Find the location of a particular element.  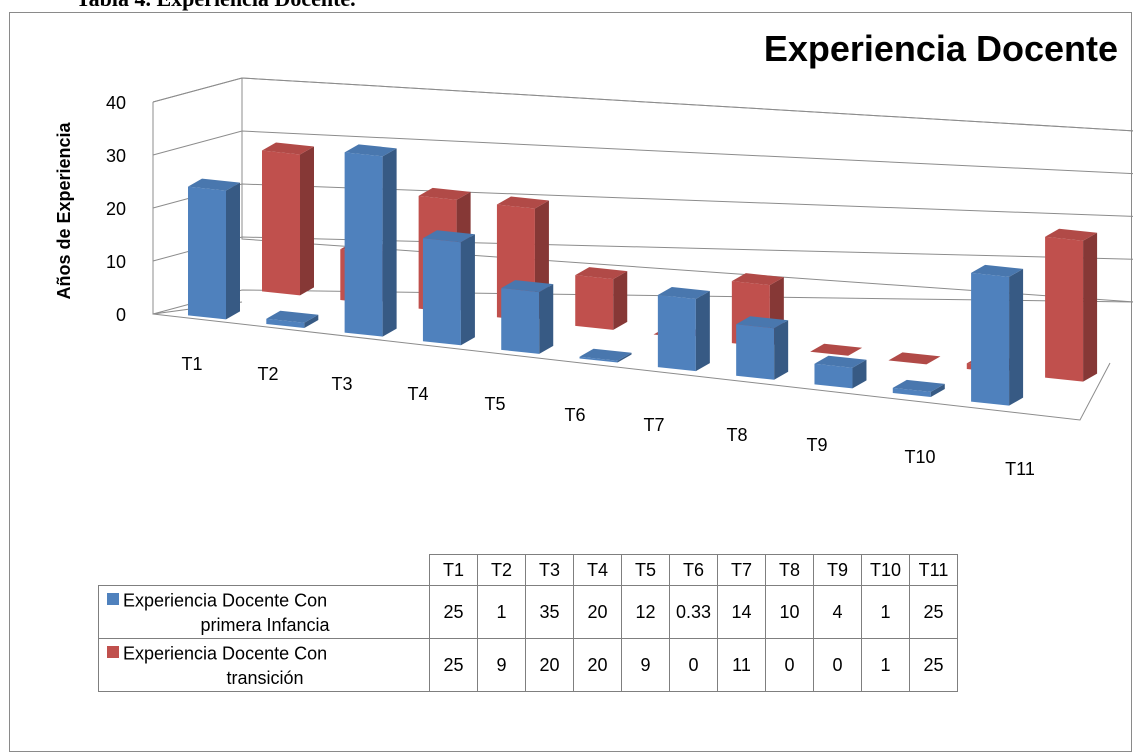

y-axis-ticks: 0 10 20 30 40 is located at coordinates (116, 209).